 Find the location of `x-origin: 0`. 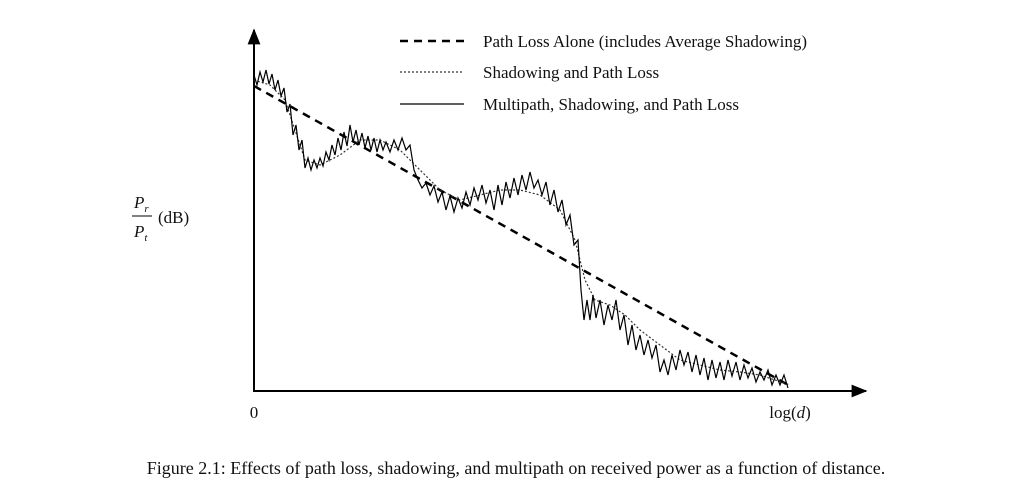

x-origin: 0 is located at coordinates (254, 412).